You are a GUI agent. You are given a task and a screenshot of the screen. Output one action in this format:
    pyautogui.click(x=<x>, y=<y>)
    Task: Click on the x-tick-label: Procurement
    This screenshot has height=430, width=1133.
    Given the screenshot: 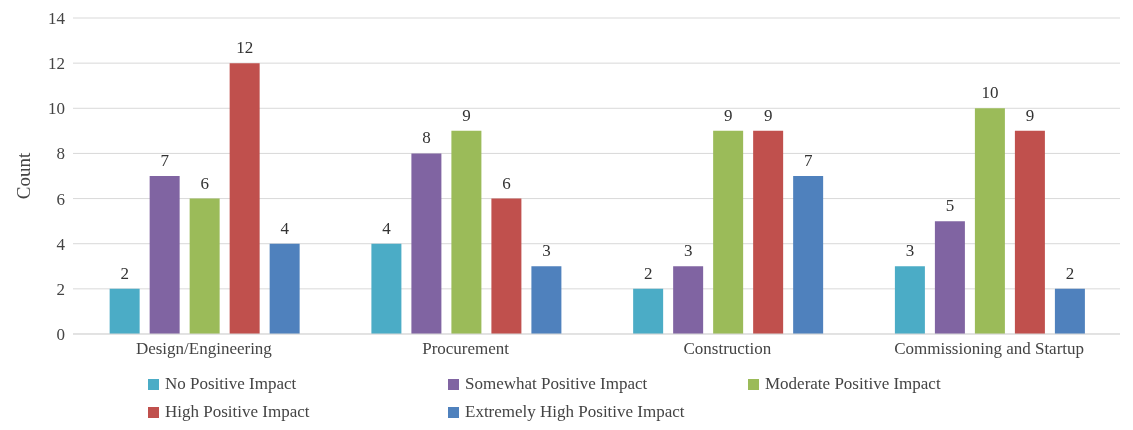 What is the action you would take?
    pyautogui.click(x=466, y=349)
    